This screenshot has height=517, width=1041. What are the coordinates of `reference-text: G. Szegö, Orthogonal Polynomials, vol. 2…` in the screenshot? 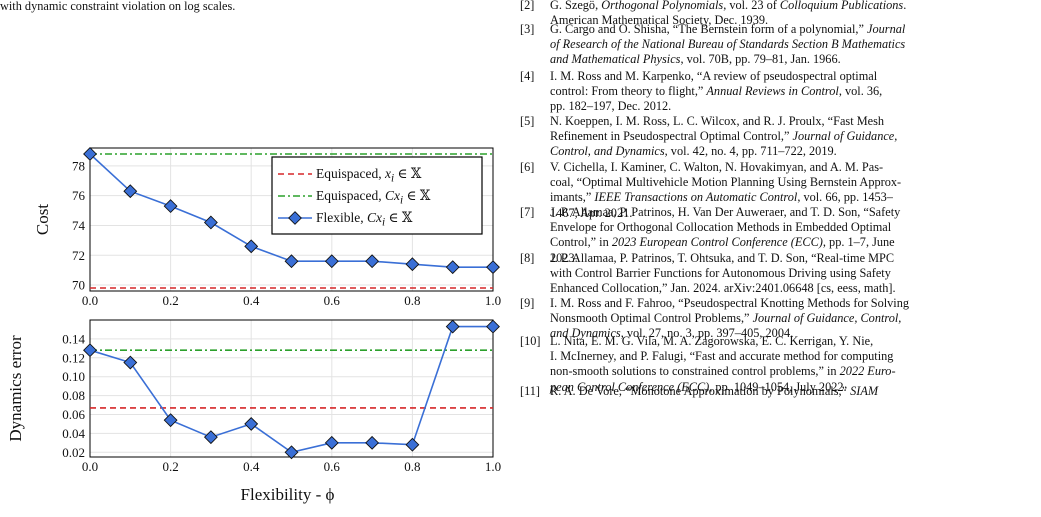 It's located at (793, 14).